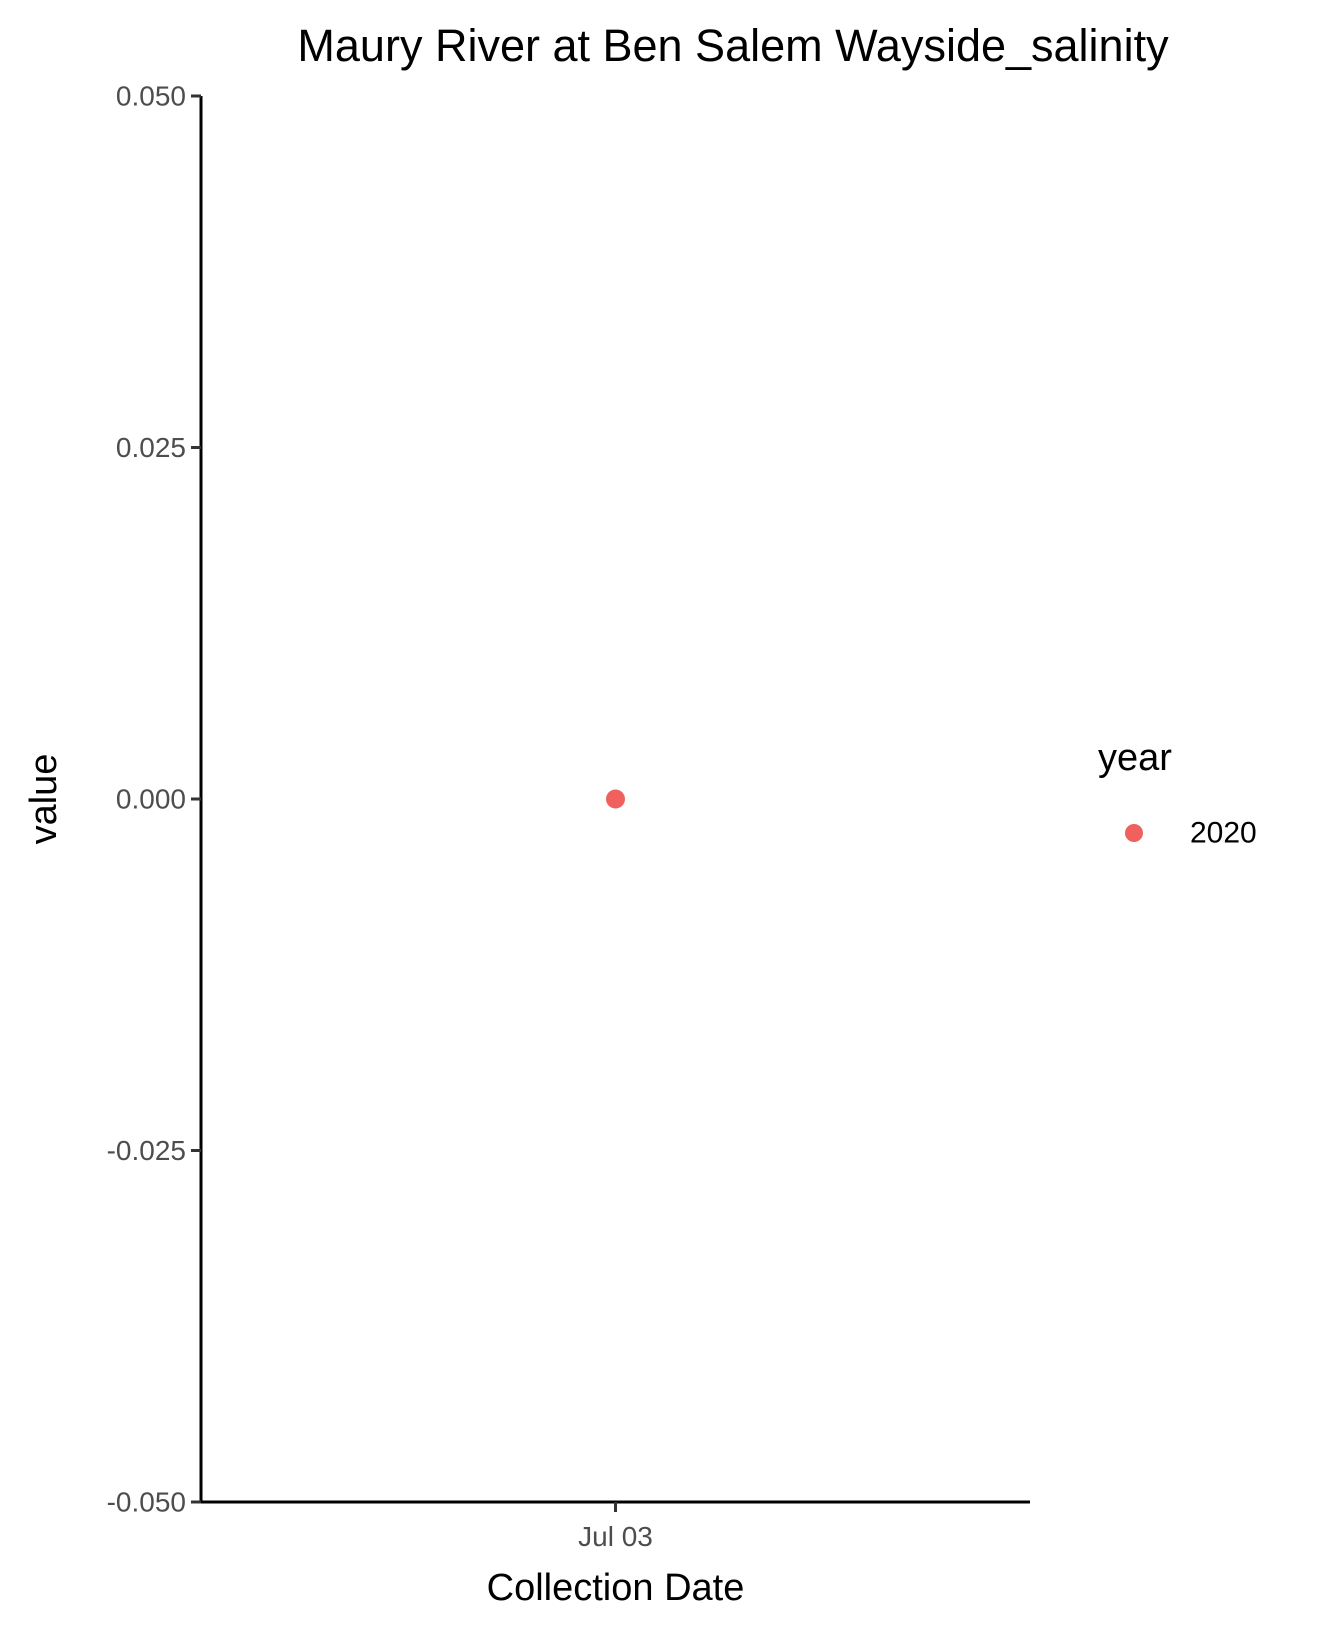  What do you see at coordinates (1223, 833) in the screenshot?
I see `legend-label: 2020` at bounding box center [1223, 833].